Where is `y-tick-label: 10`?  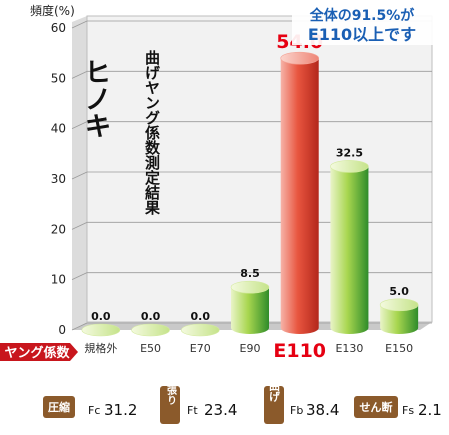
y-tick-label: 10 is located at coordinates (58, 280).